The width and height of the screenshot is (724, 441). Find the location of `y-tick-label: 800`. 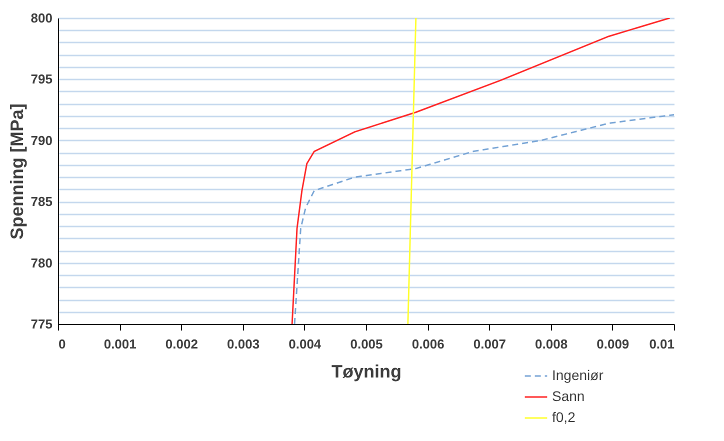

y-tick-label: 800 is located at coordinates (41, 18).